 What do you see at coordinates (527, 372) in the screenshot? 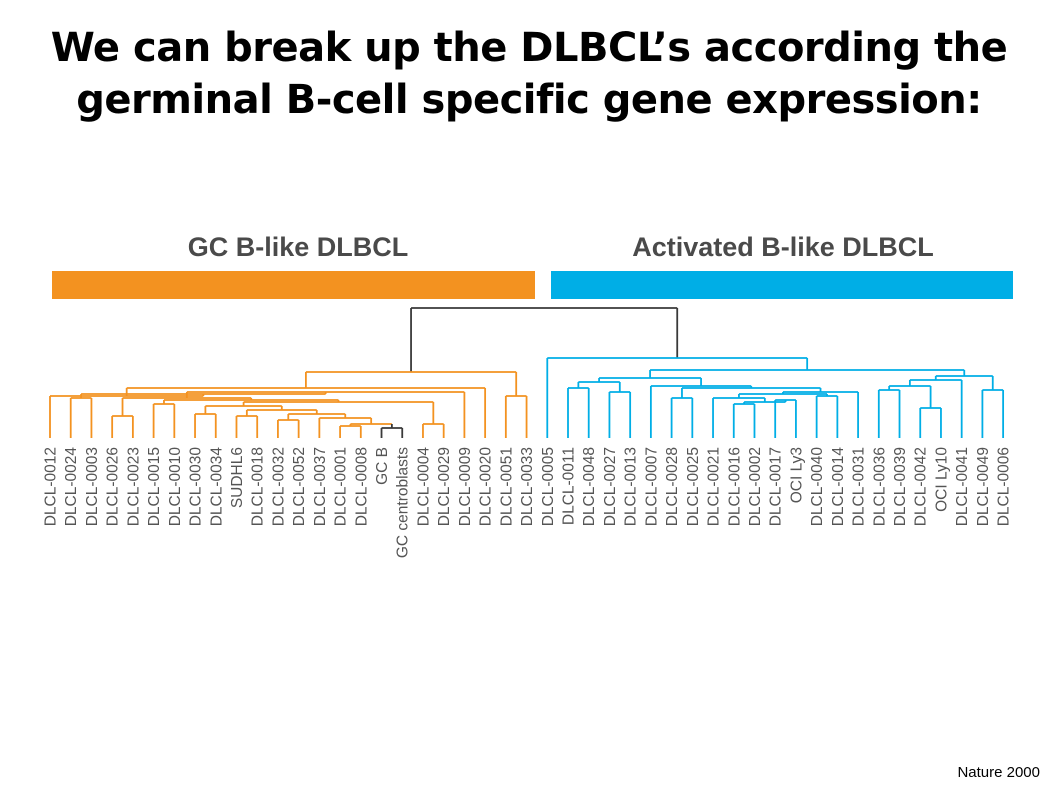
I see `dendrogram-tree` at bounding box center [527, 372].